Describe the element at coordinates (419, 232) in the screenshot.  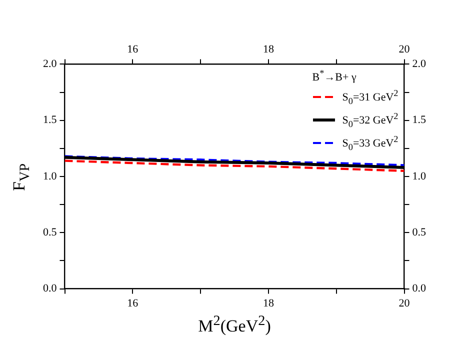
I see `y2-tick-label: 0.5` at that location.